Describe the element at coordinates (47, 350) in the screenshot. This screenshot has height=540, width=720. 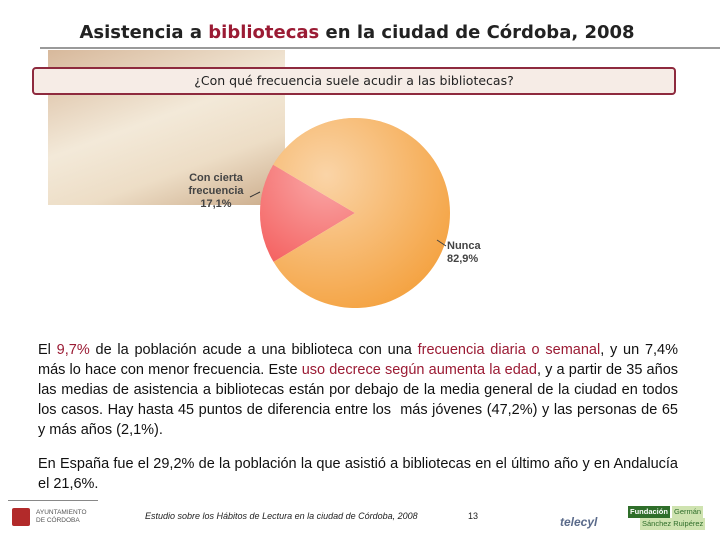
I see `text-run: El` at that location.